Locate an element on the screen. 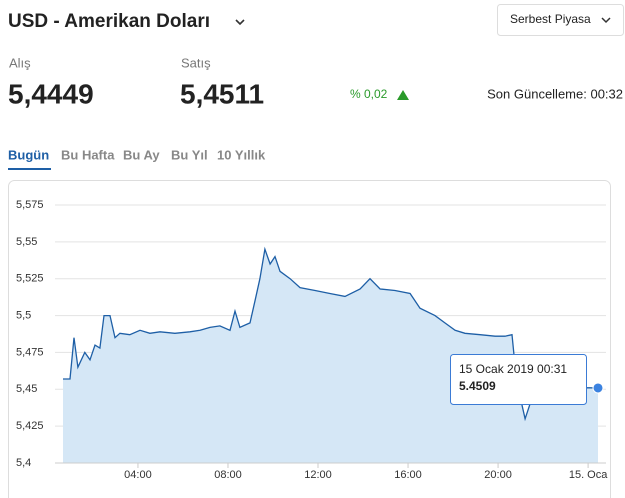 This screenshot has width=625, height=498. dropdown-chevron is located at coordinates (606, 20).